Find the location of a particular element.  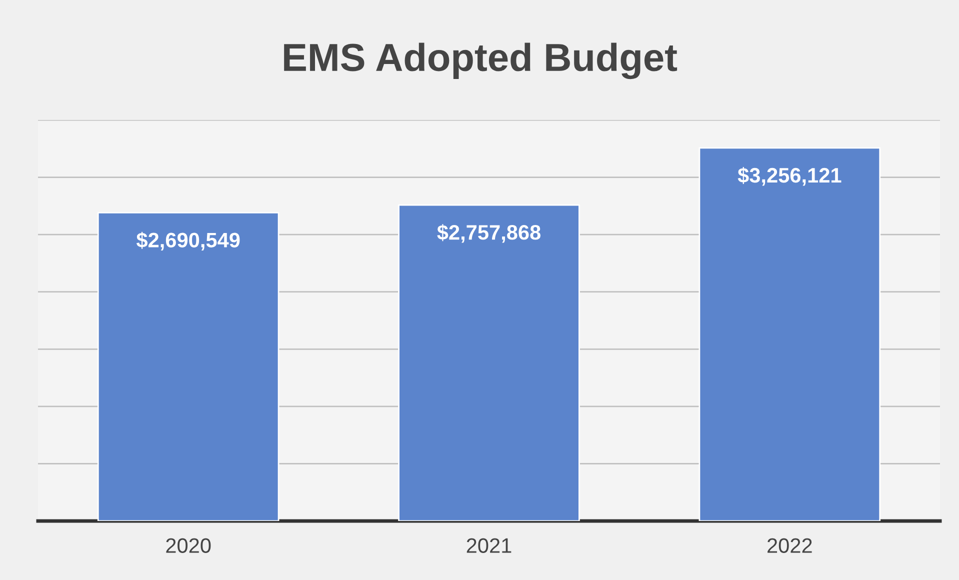

chart-title: EMS Adopted Budget is located at coordinates (481, 61).